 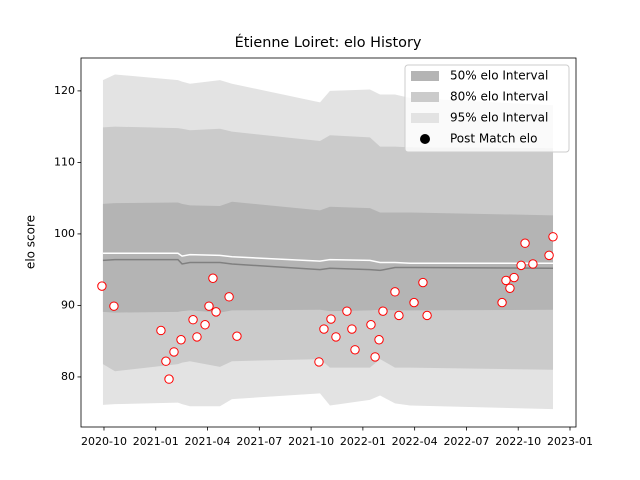 I want to click on x-tick-label: 2021-10, so click(x=311, y=441).